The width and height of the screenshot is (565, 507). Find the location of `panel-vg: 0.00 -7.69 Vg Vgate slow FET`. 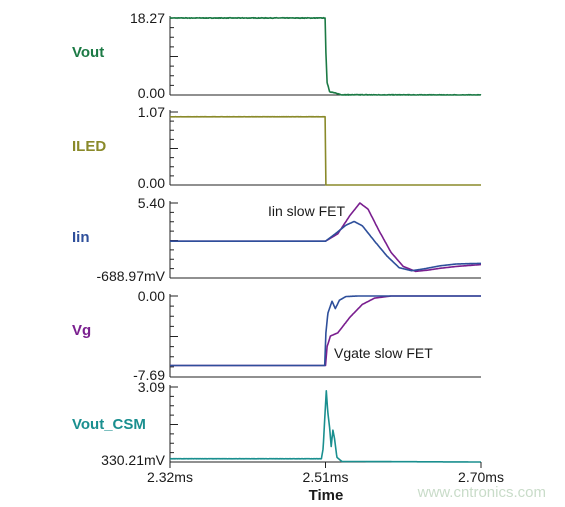

panel-vg: 0.00 -7.69 Vg Vgate slow FET is located at coordinates (277, 335).